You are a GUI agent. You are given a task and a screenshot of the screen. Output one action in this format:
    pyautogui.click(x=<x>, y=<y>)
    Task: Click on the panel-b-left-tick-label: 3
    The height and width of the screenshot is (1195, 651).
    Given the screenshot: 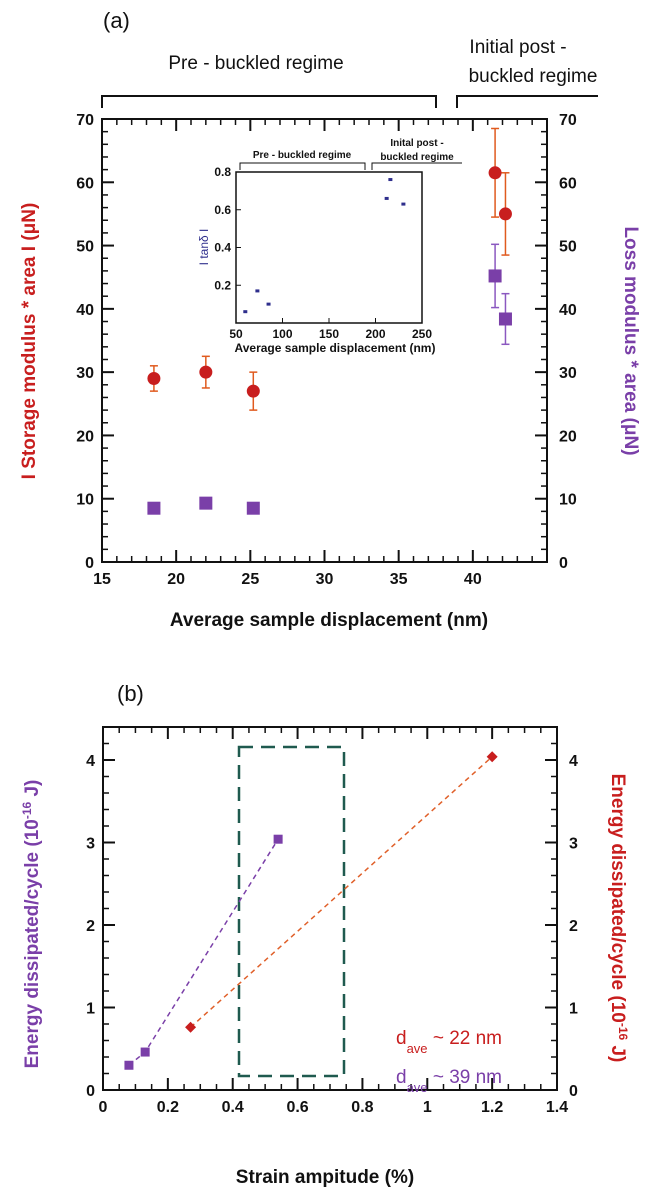 What is the action you would take?
    pyautogui.click(x=90, y=844)
    